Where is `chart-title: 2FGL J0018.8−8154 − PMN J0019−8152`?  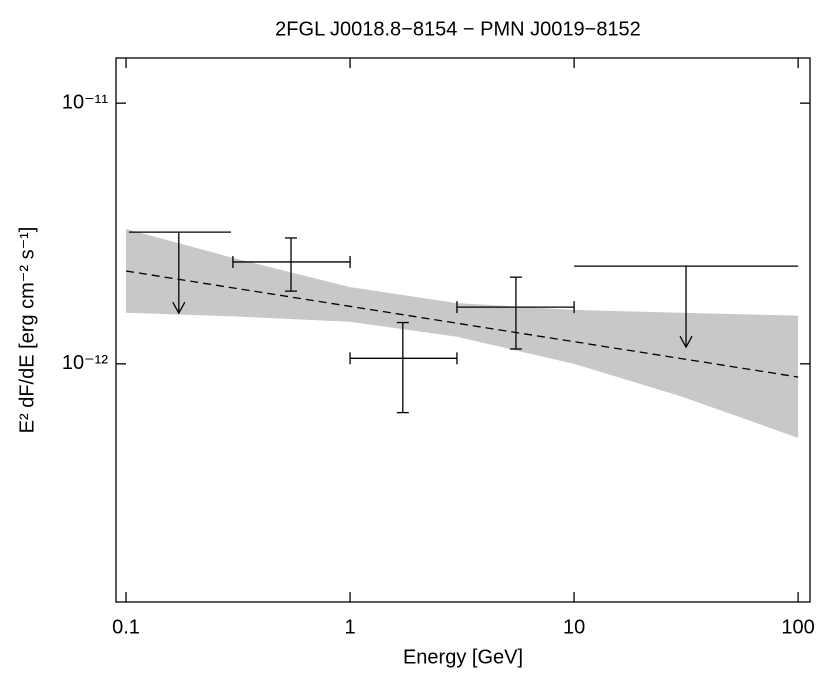 chart-title: 2FGL J0018.8−8154 − PMN J0019−8152 is located at coordinates (458, 29).